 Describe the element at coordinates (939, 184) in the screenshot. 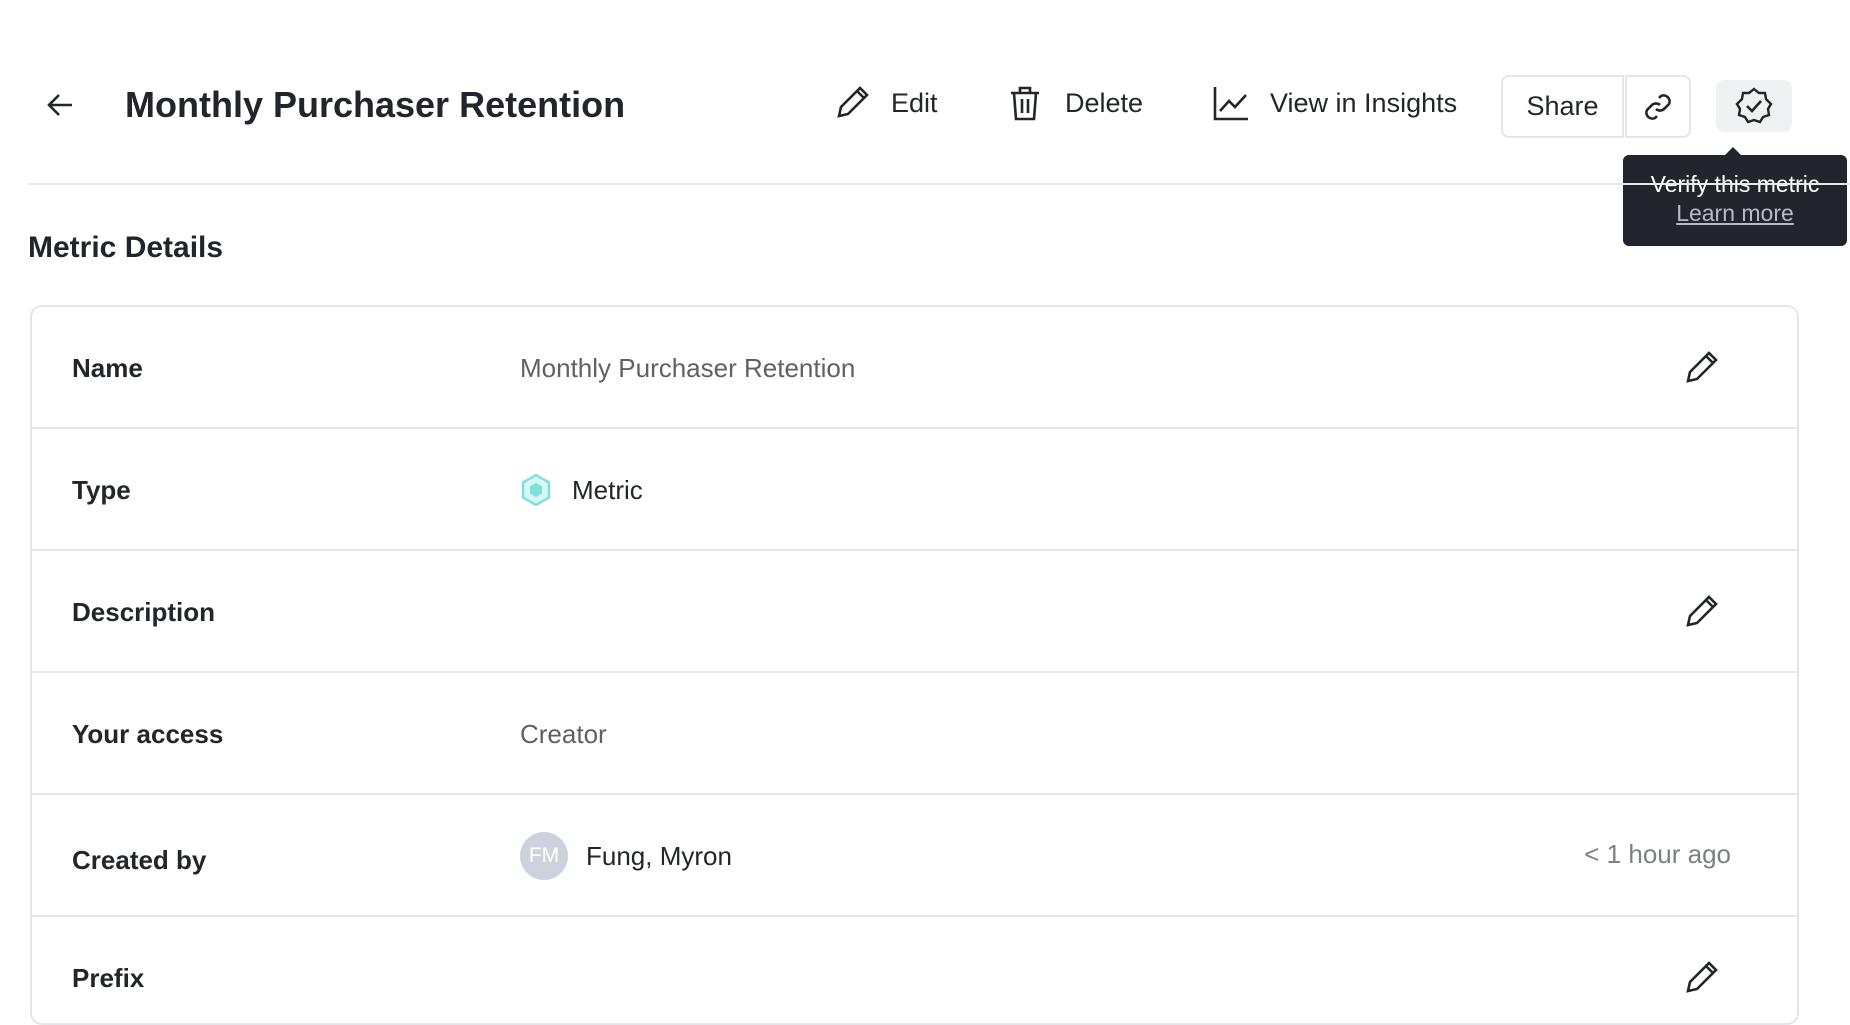

I see `header-divider` at that location.